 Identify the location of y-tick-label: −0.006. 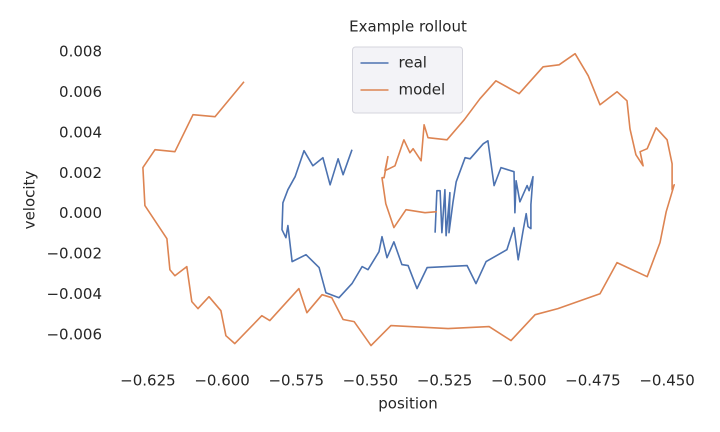
(74, 334).